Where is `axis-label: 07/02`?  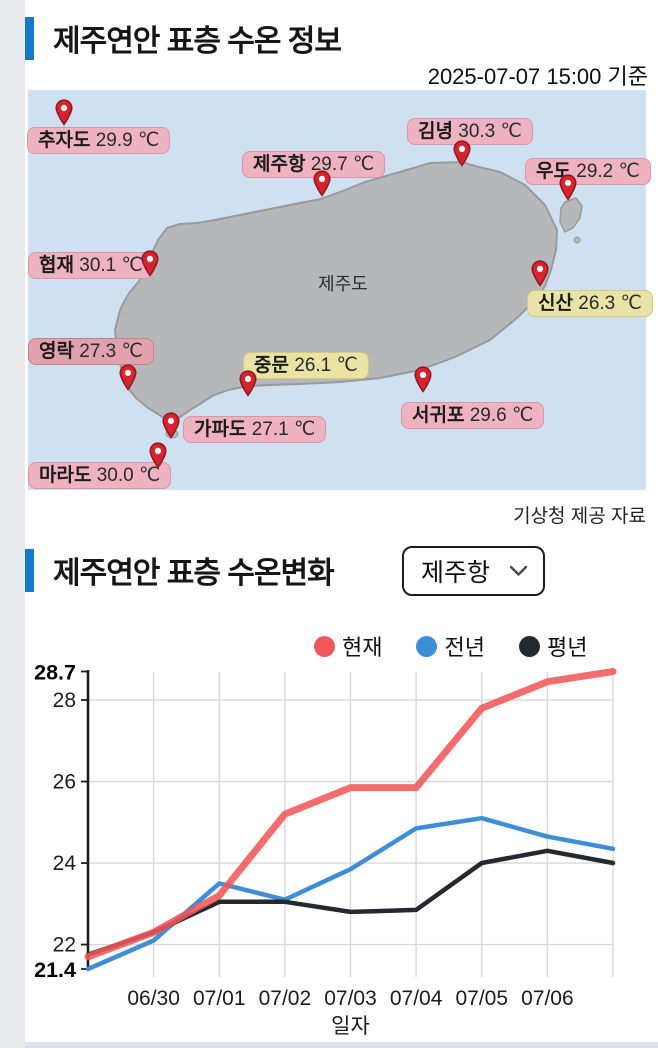
axis-label: 07/02 is located at coordinates (285, 998).